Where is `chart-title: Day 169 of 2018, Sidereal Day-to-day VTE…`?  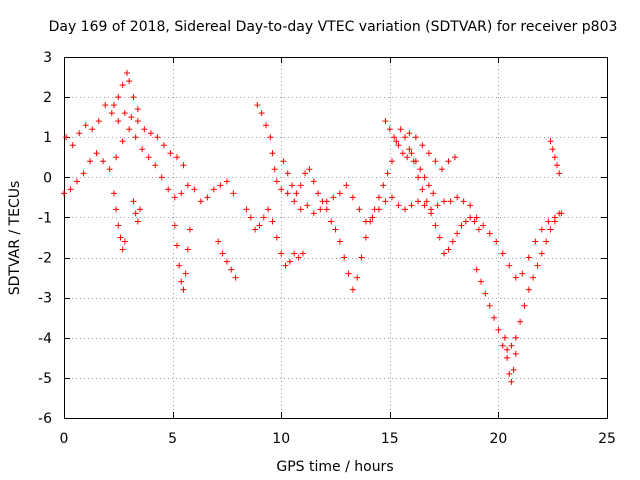
chart-title: Day 169 of 2018, Sidereal Day-to-day VTE… is located at coordinates (333, 27).